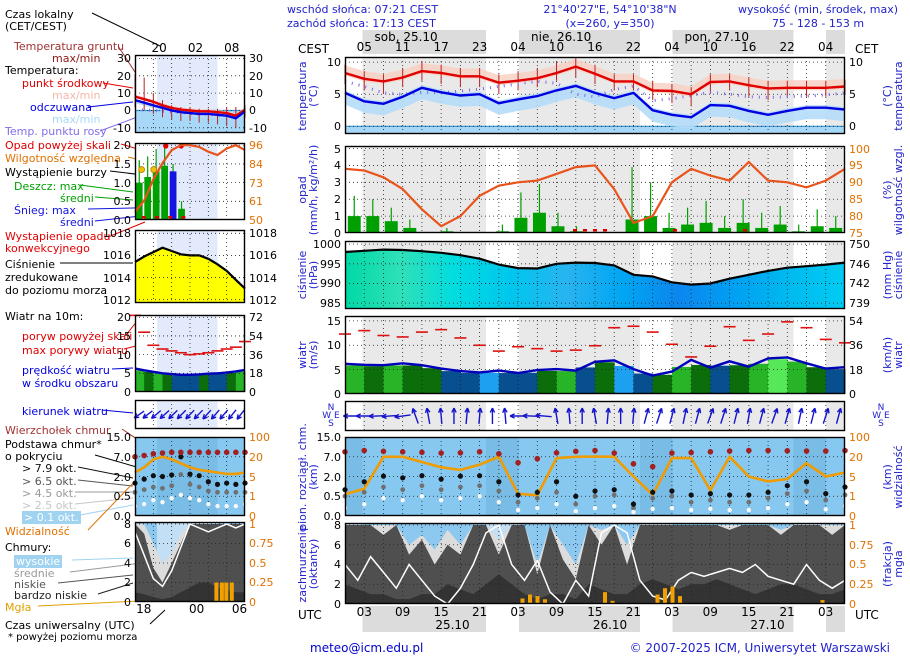  Describe the element at coordinates (159, 48) in the screenshot. I see `mini-top-hour-label: 20` at that location.